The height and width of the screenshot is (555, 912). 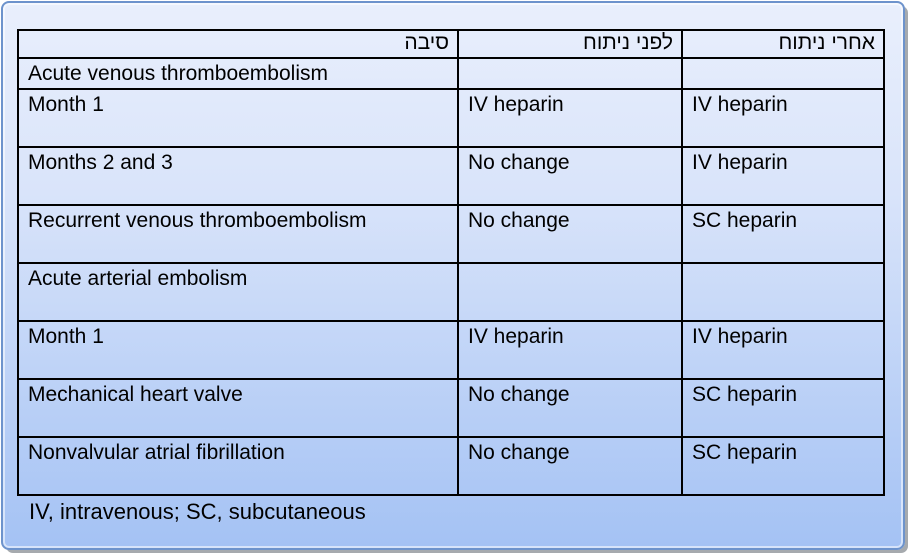 I want to click on cell-reason: Recurrent venous thromboembolism, so click(x=238, y=234).